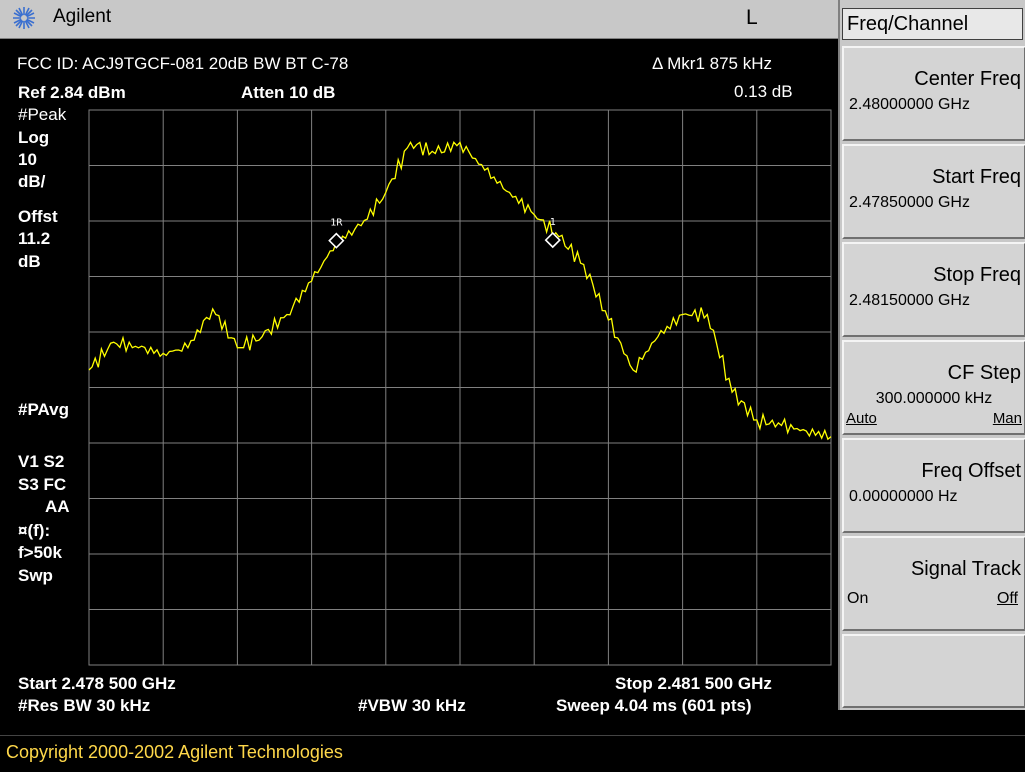  What do you see at coordinates (38, 216) in the screenshot?
I see `offset-label-annotation: Offst` at bounding box center [38, 216].